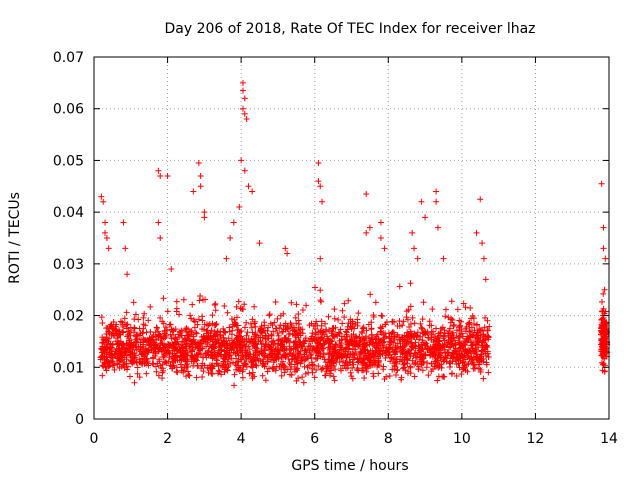 Image resolution: width=640 pixels, height=480 pixels. What do you see at coordinates (68, 213) in the screenshot?
I see `y-tick-label: 0.04` at bounding box center [68, 213].